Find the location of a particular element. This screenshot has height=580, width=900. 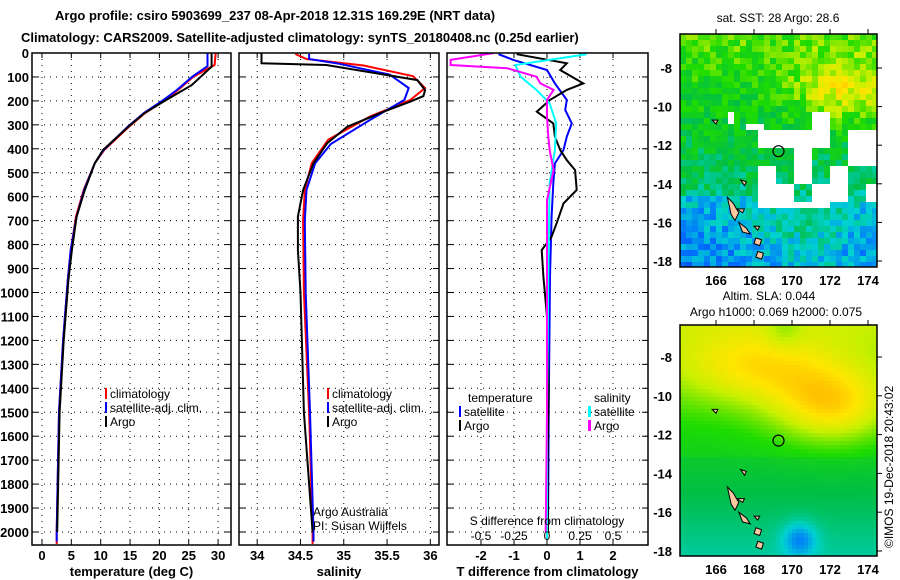

series-line-salinity-argo is located at coordinates (502, 293).